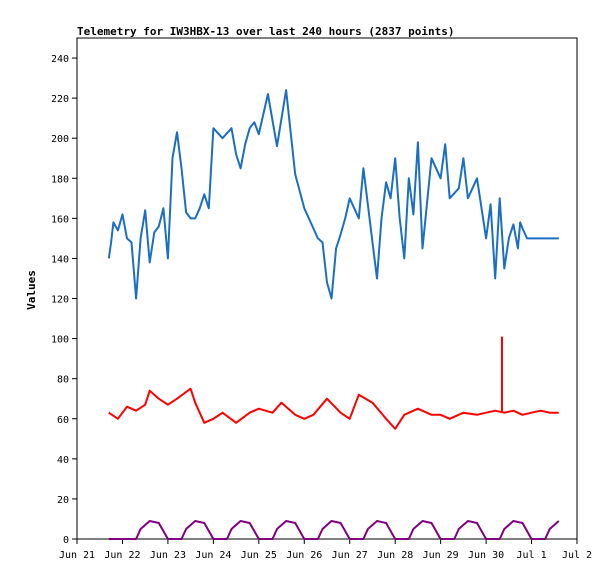 The width and height of the screenshot is (615, 579). Describe the element at coordinates (60, 139) in the screenshot. I see `y-tick-label: 200` at that location.